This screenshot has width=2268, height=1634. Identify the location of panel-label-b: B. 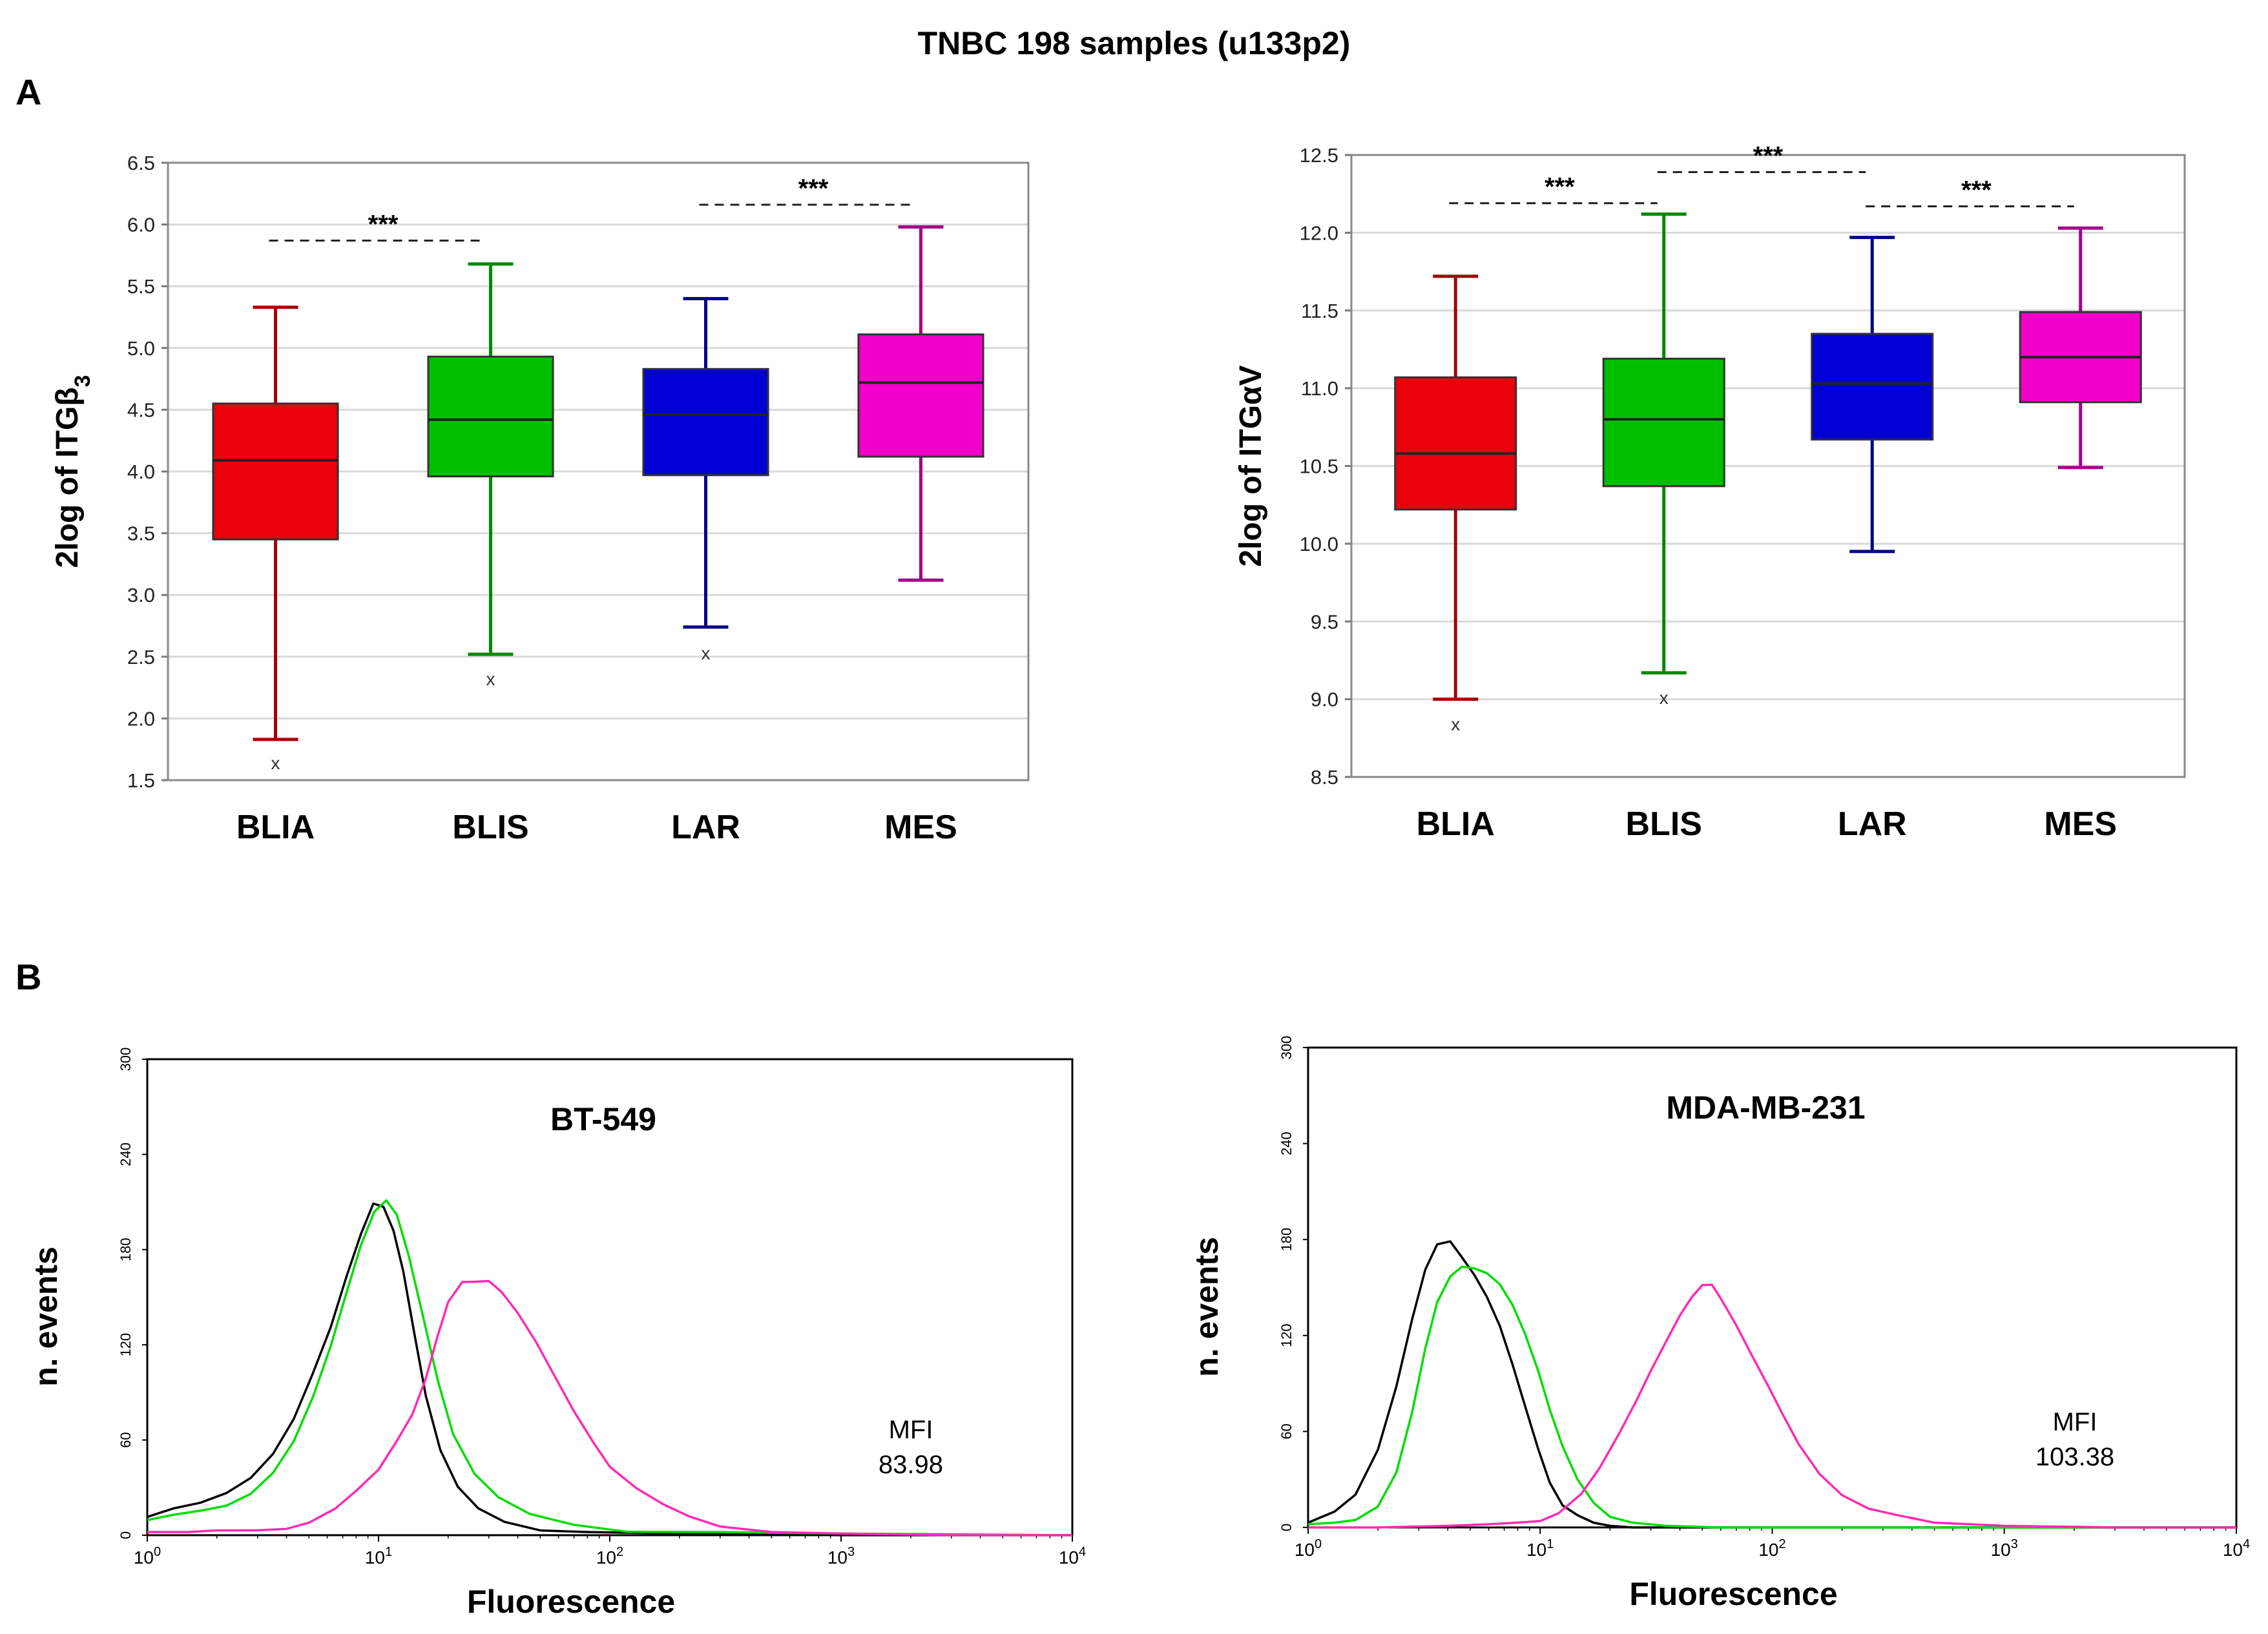
(29, 977).